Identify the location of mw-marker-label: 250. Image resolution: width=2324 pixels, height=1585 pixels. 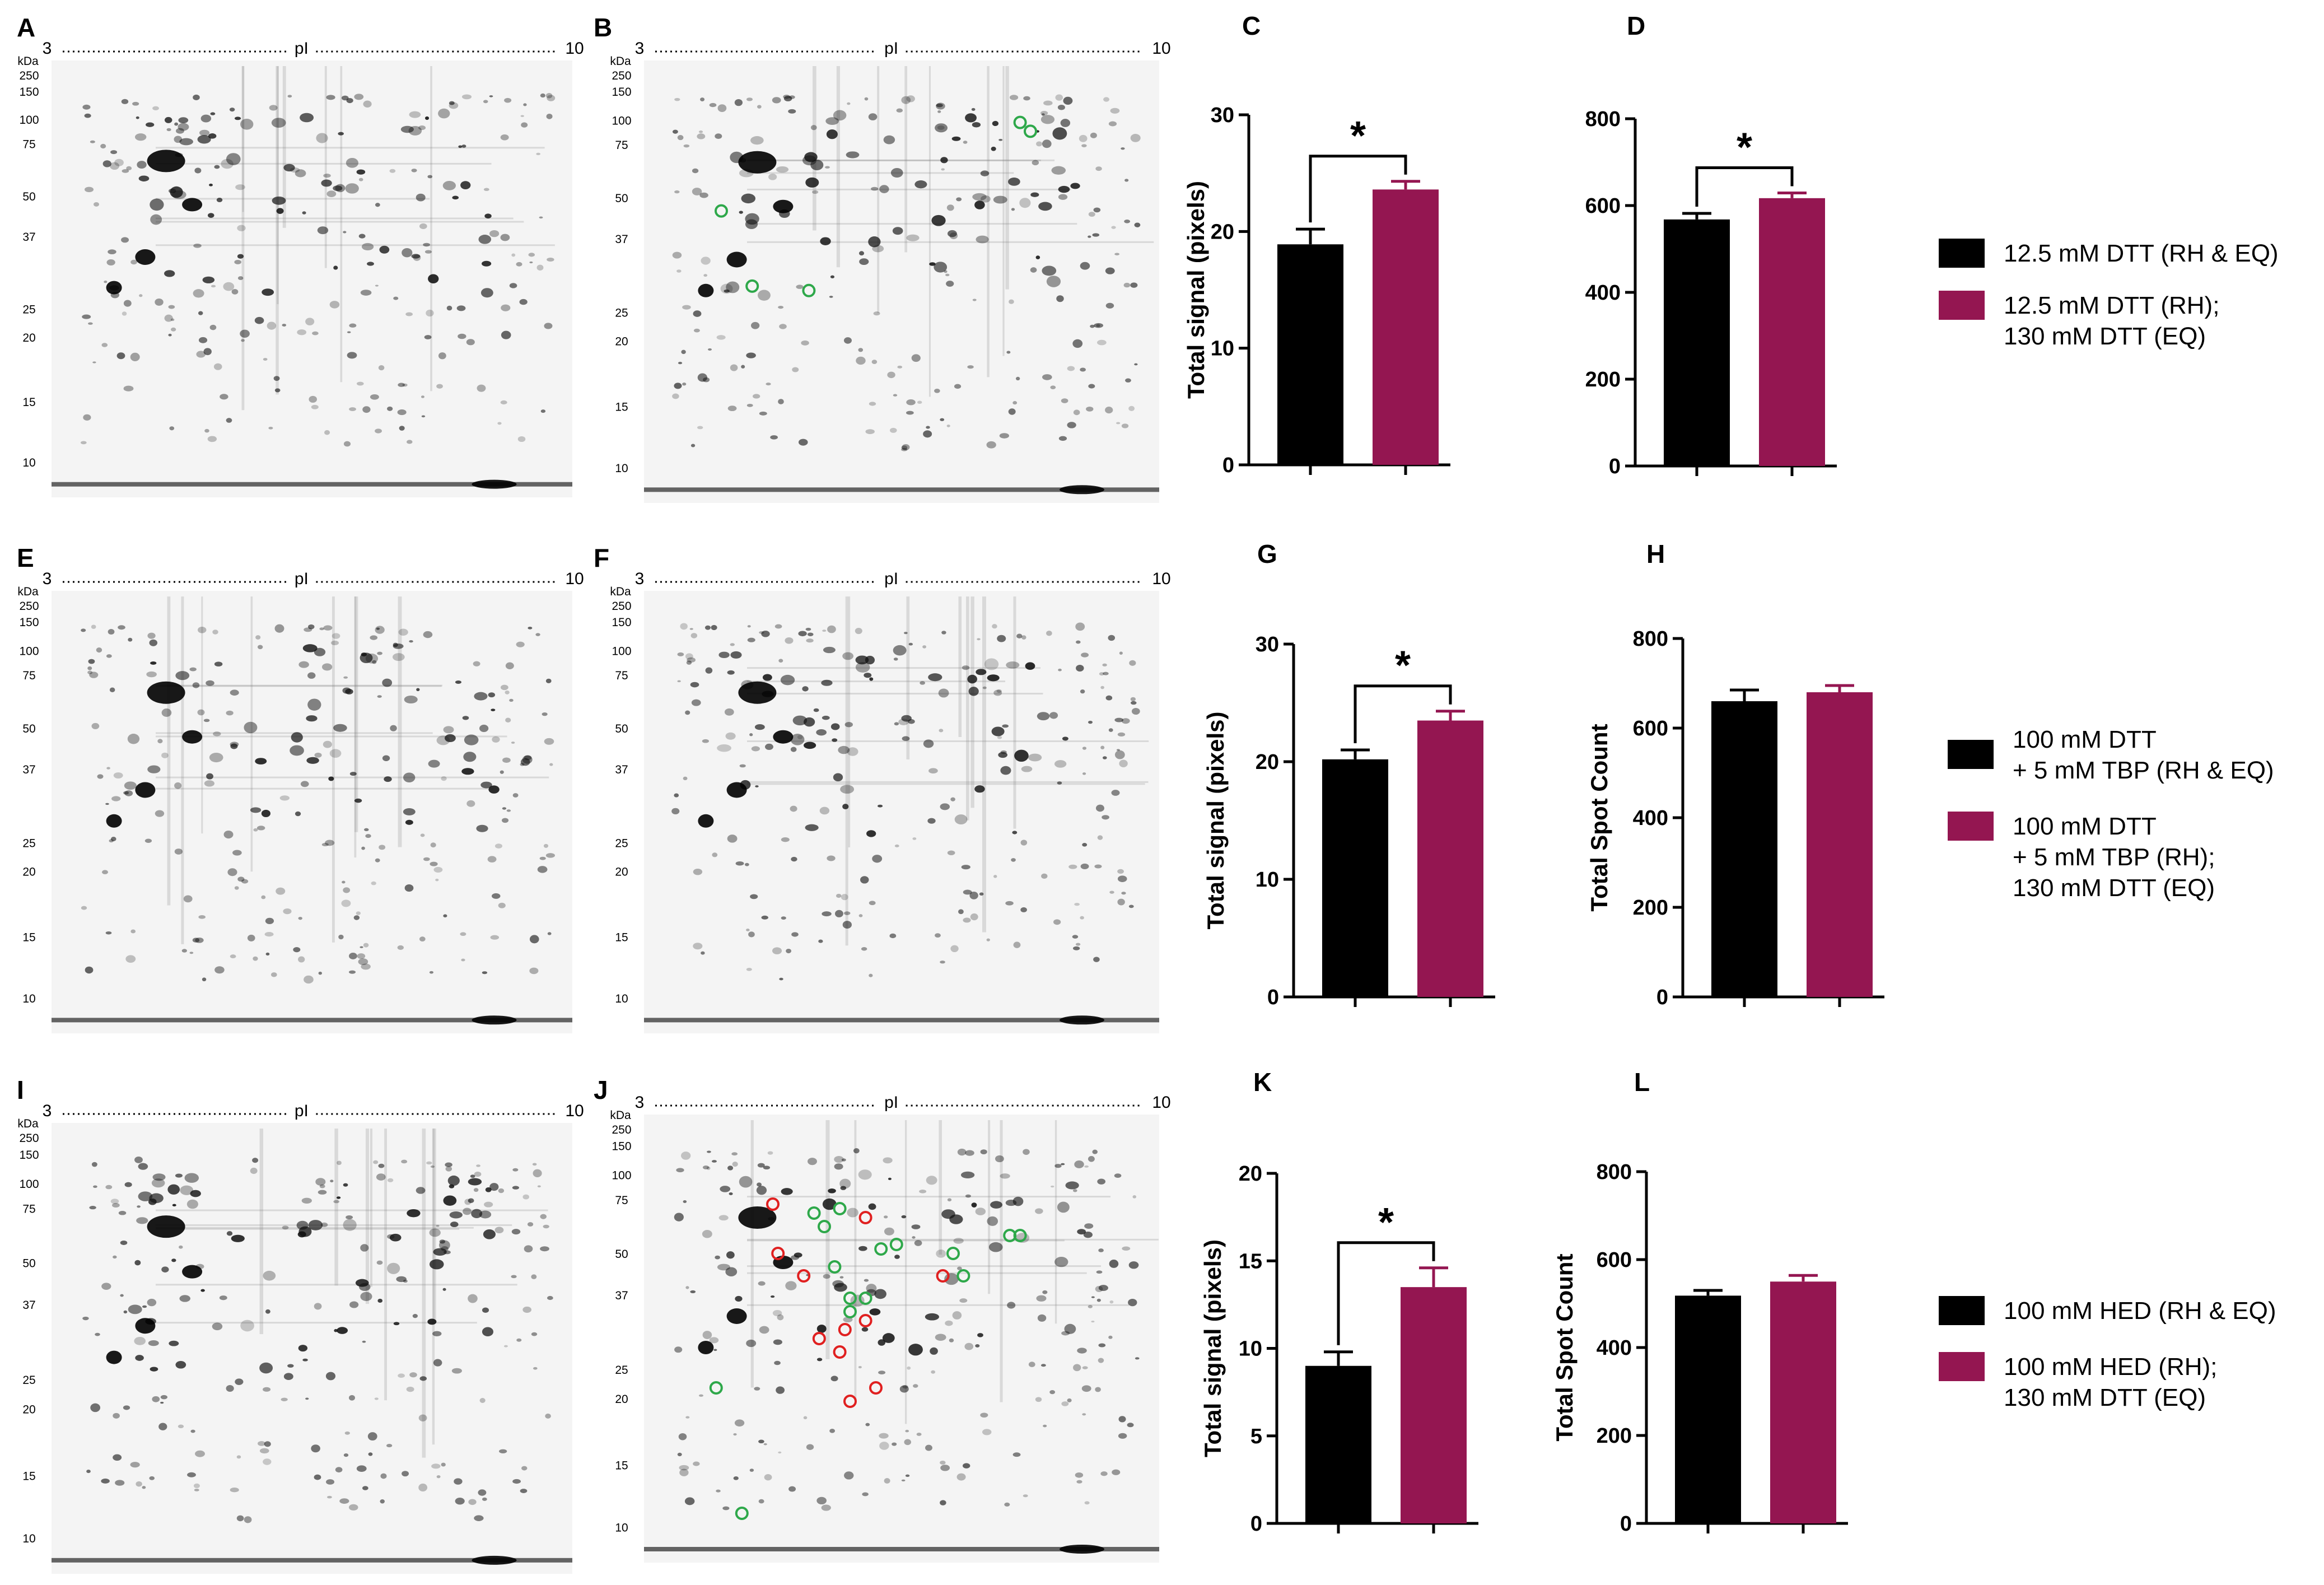
(622, 606).